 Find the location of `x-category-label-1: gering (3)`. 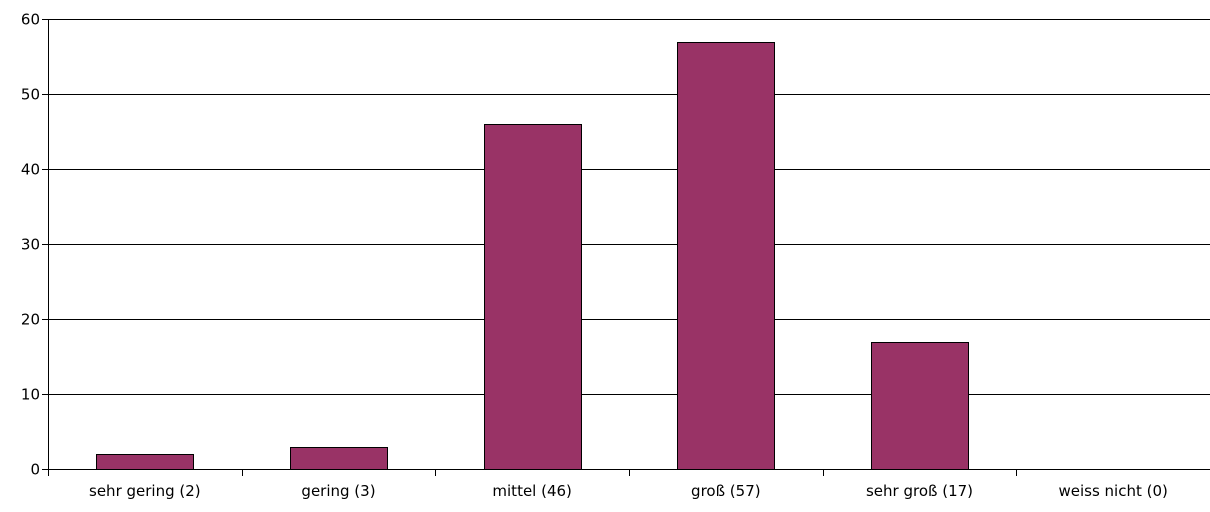

x-category-label-1: gering (3) is located at coordinates (338, 491).